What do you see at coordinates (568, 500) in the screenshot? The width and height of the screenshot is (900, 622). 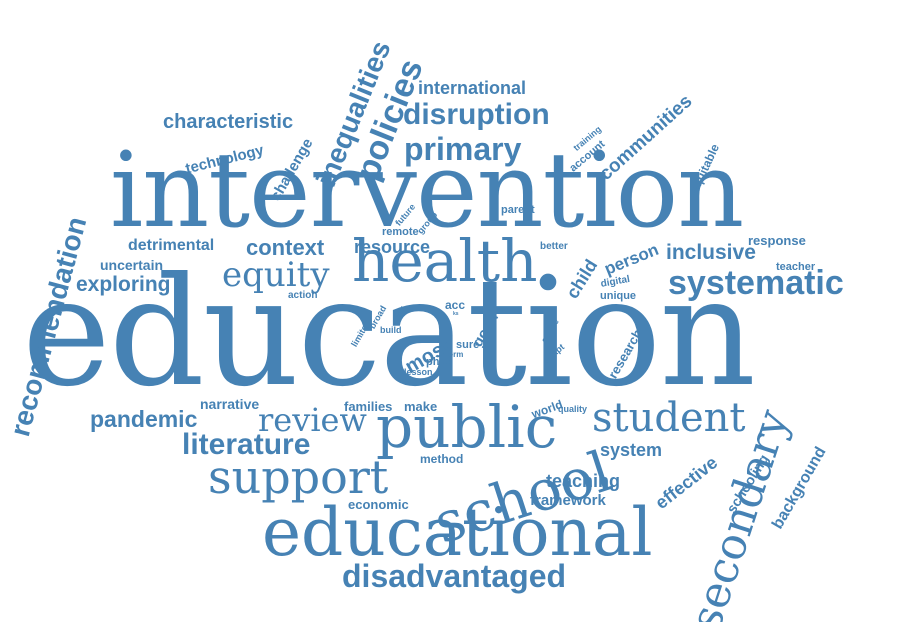 I see `word-framework: framework` at bounding box center [568, 500].